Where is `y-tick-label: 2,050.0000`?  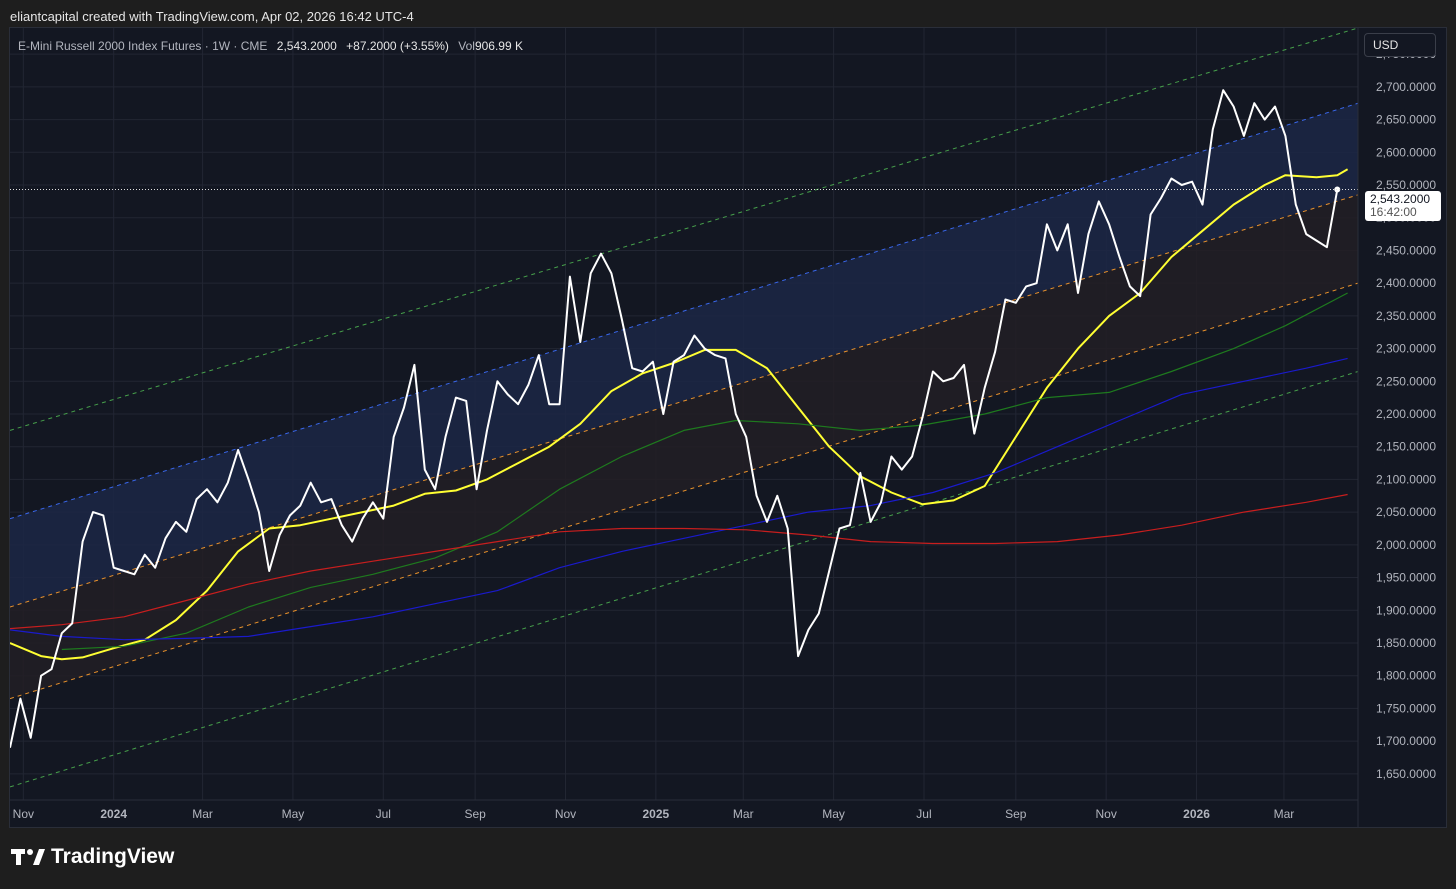 y-tick-label: 2,050.0000 is located at coordinates (1406, 512).